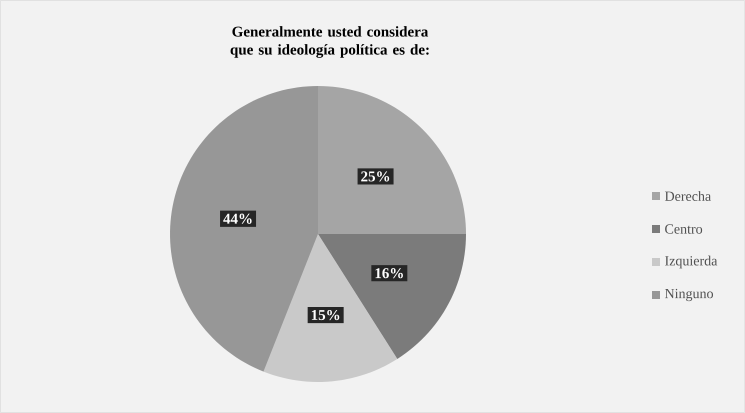 The image size is (745, 413). Describe the element at coordinates (683, 229) in the screenshot. I see `legend-label: Centro` at that location.